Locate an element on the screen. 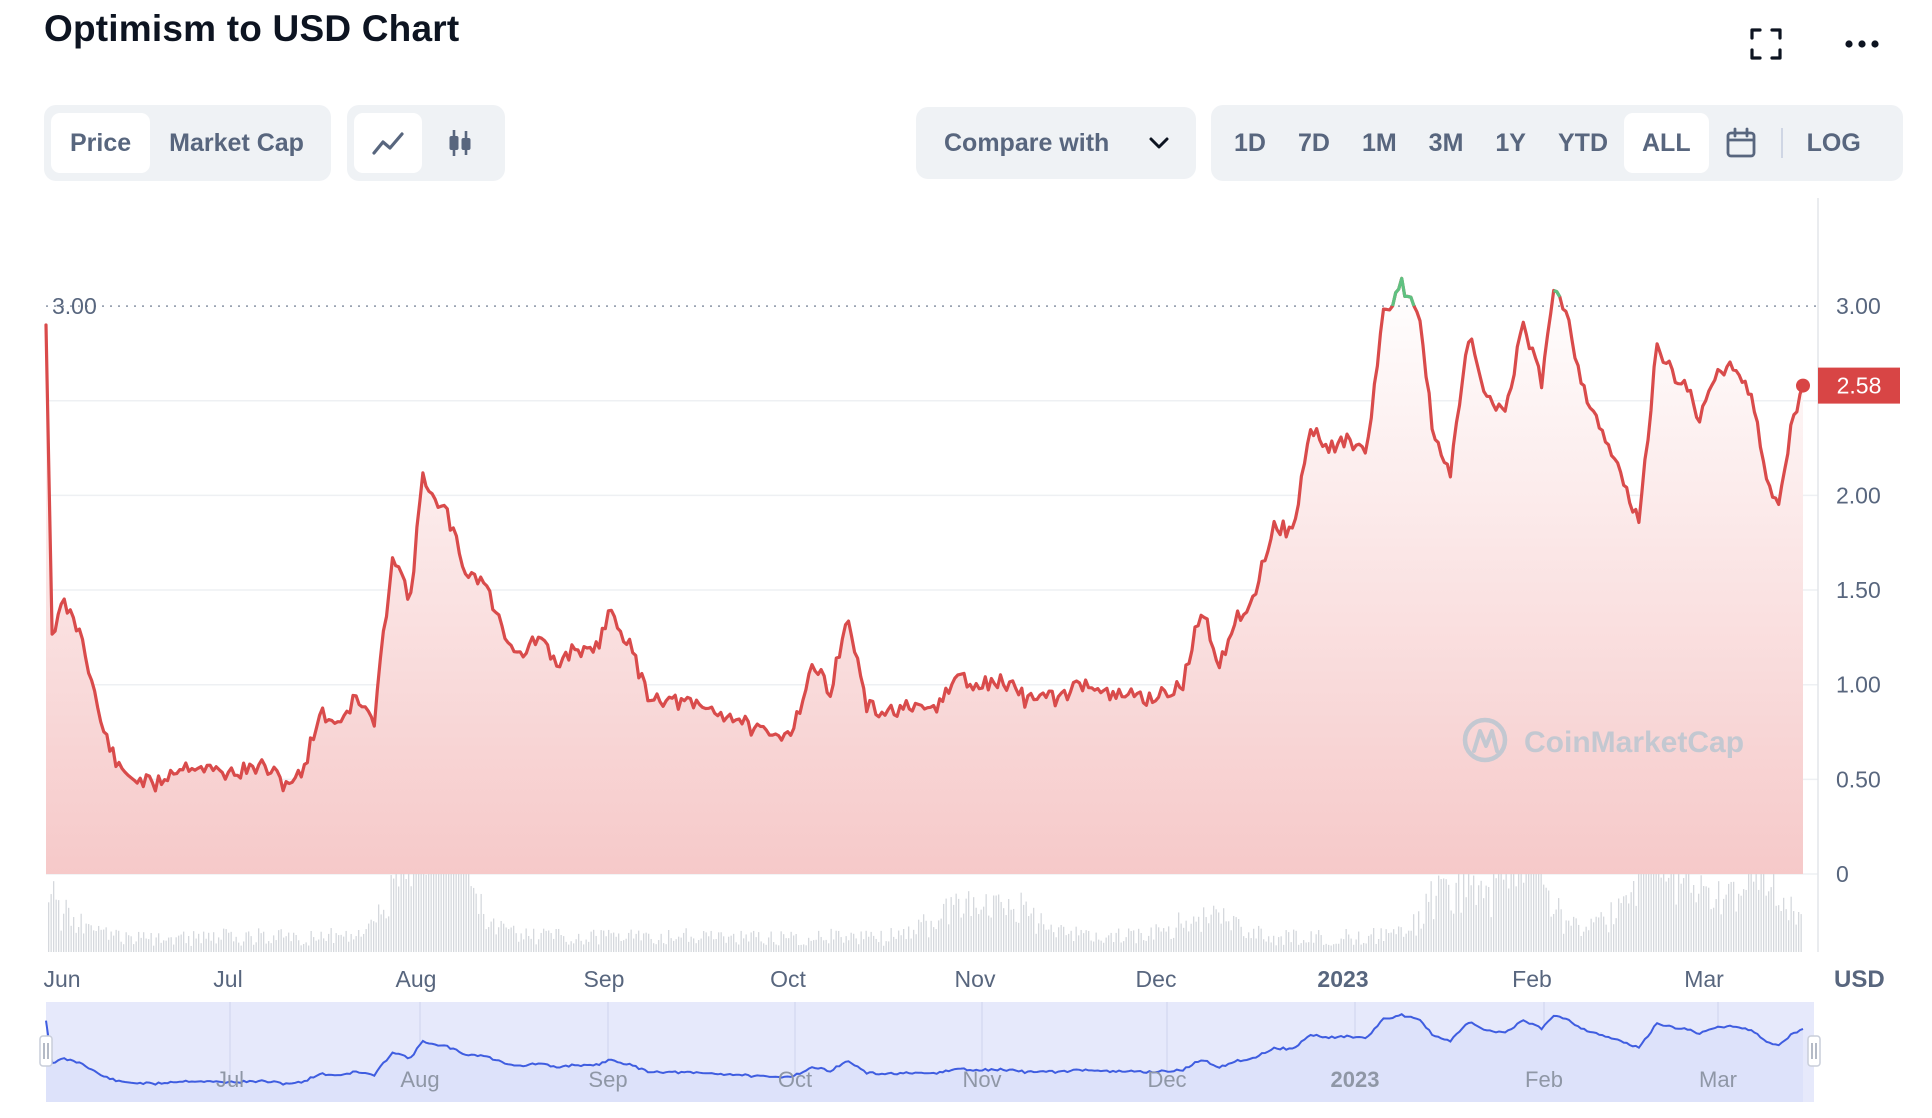 This screenshot has height=1118, width=1932. navigator-label: Feb is located at coordinates (1544, 1079).